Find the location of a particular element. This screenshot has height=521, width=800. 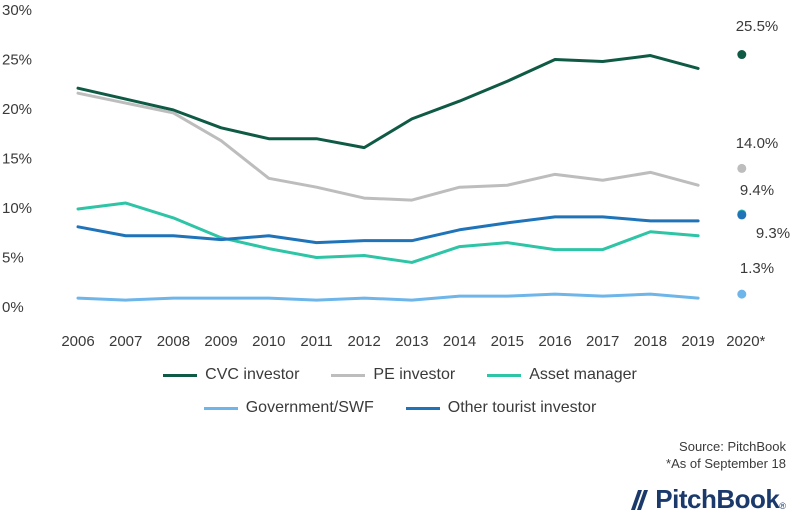

x-tick-label: 2017 is located at coordinates (602, 341).